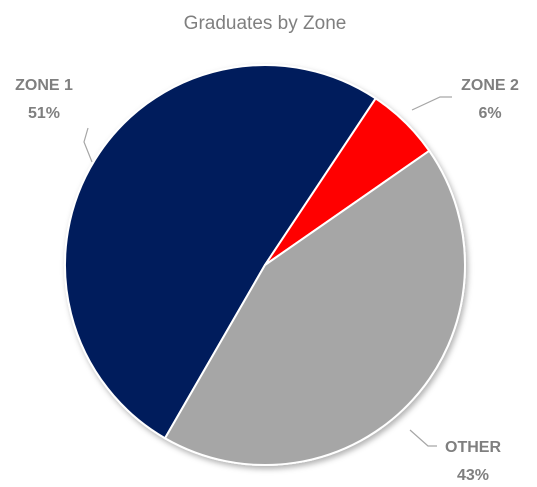 The image size is (537, 487). I want to click on category-label: ZONE 1, so click(44, 85).